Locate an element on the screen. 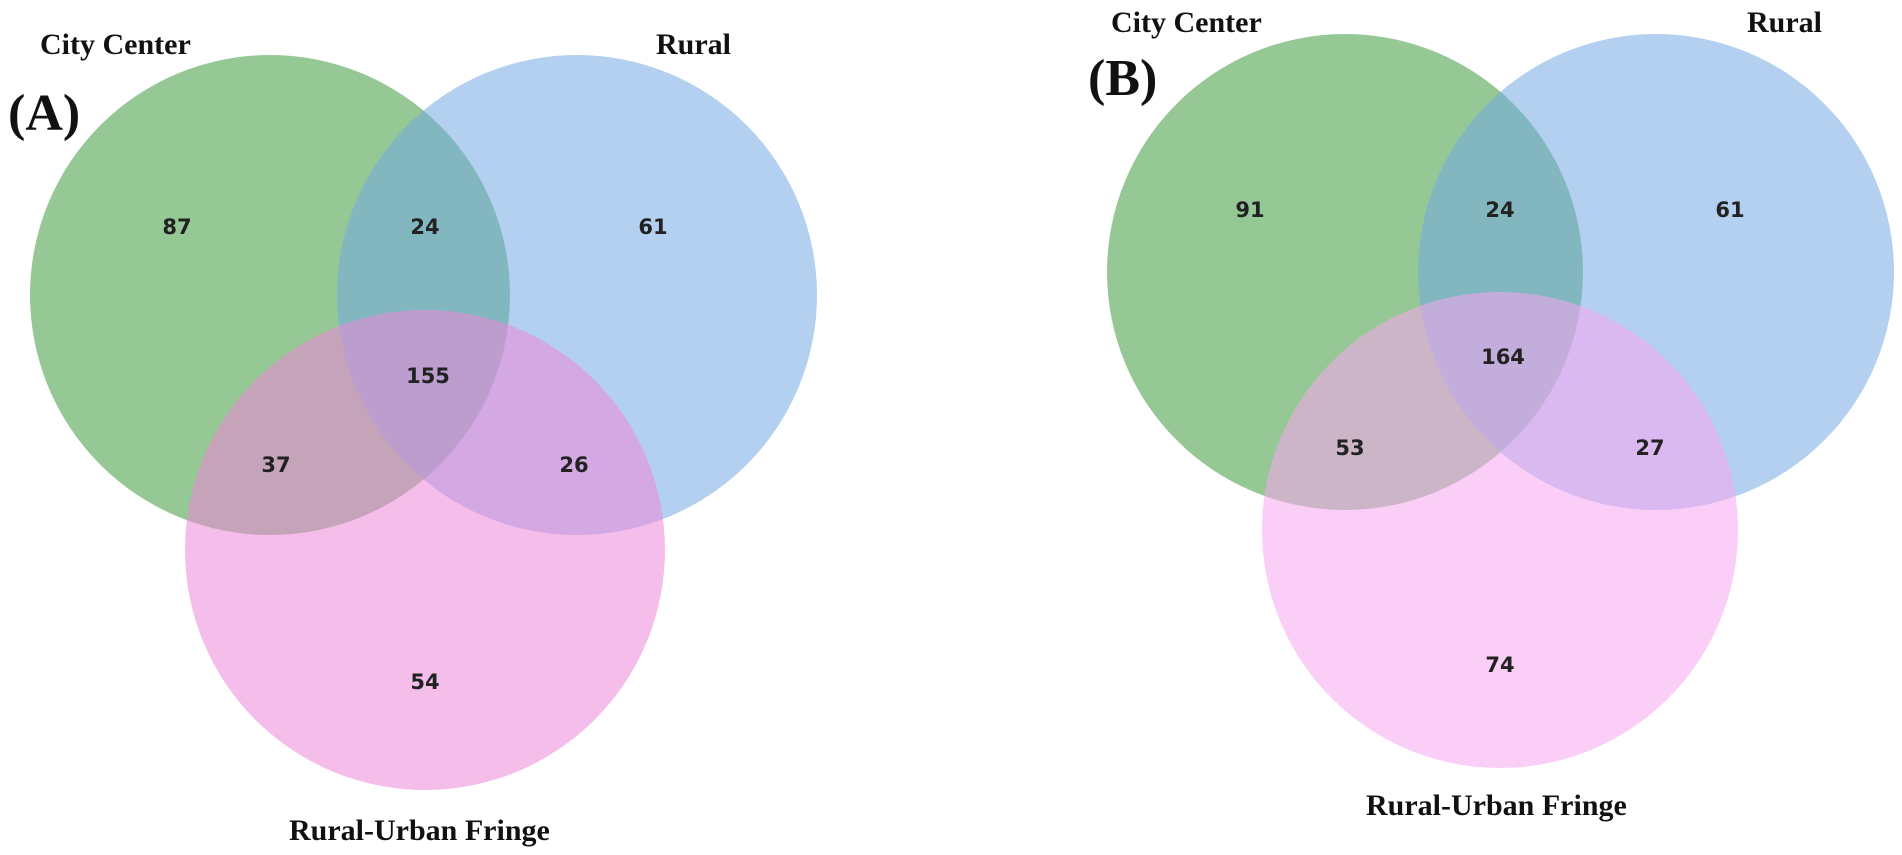 This screenshot has width=1902, height=855. count-fringe-only-b: 74 is located at coordinates (1499, 665).